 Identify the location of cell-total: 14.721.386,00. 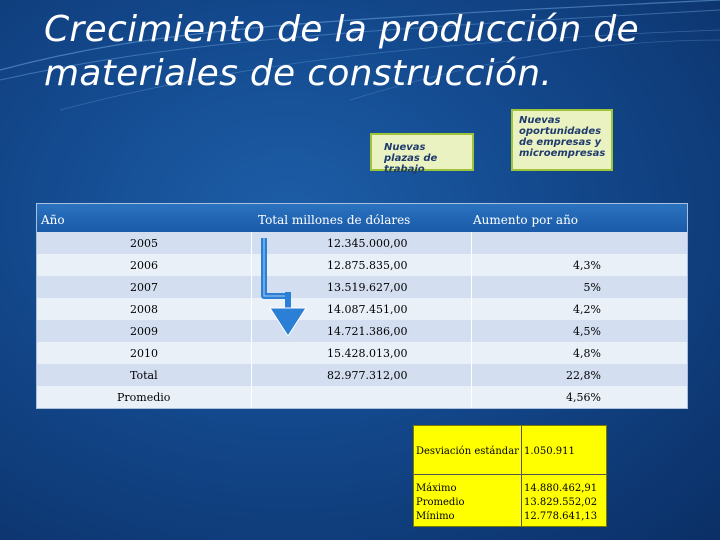
(367, 331).